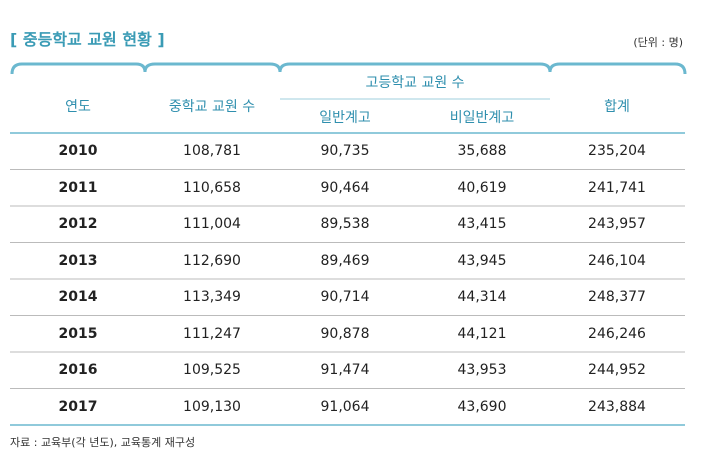 Image resolution: width=705 pixels, height=461 pixels. What do you see at coordinates (78, 260) in the screenshot?
I see `cell: 2013` at bounding box center [78, 260].